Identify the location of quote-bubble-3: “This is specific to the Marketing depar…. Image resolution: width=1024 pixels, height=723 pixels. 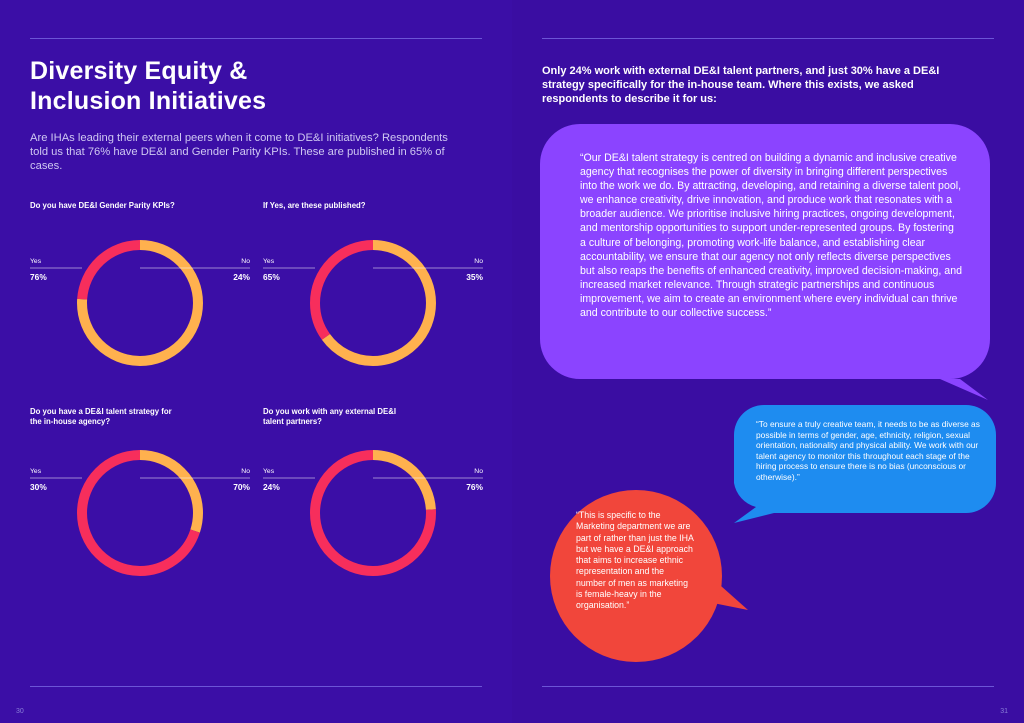
(645, 575).